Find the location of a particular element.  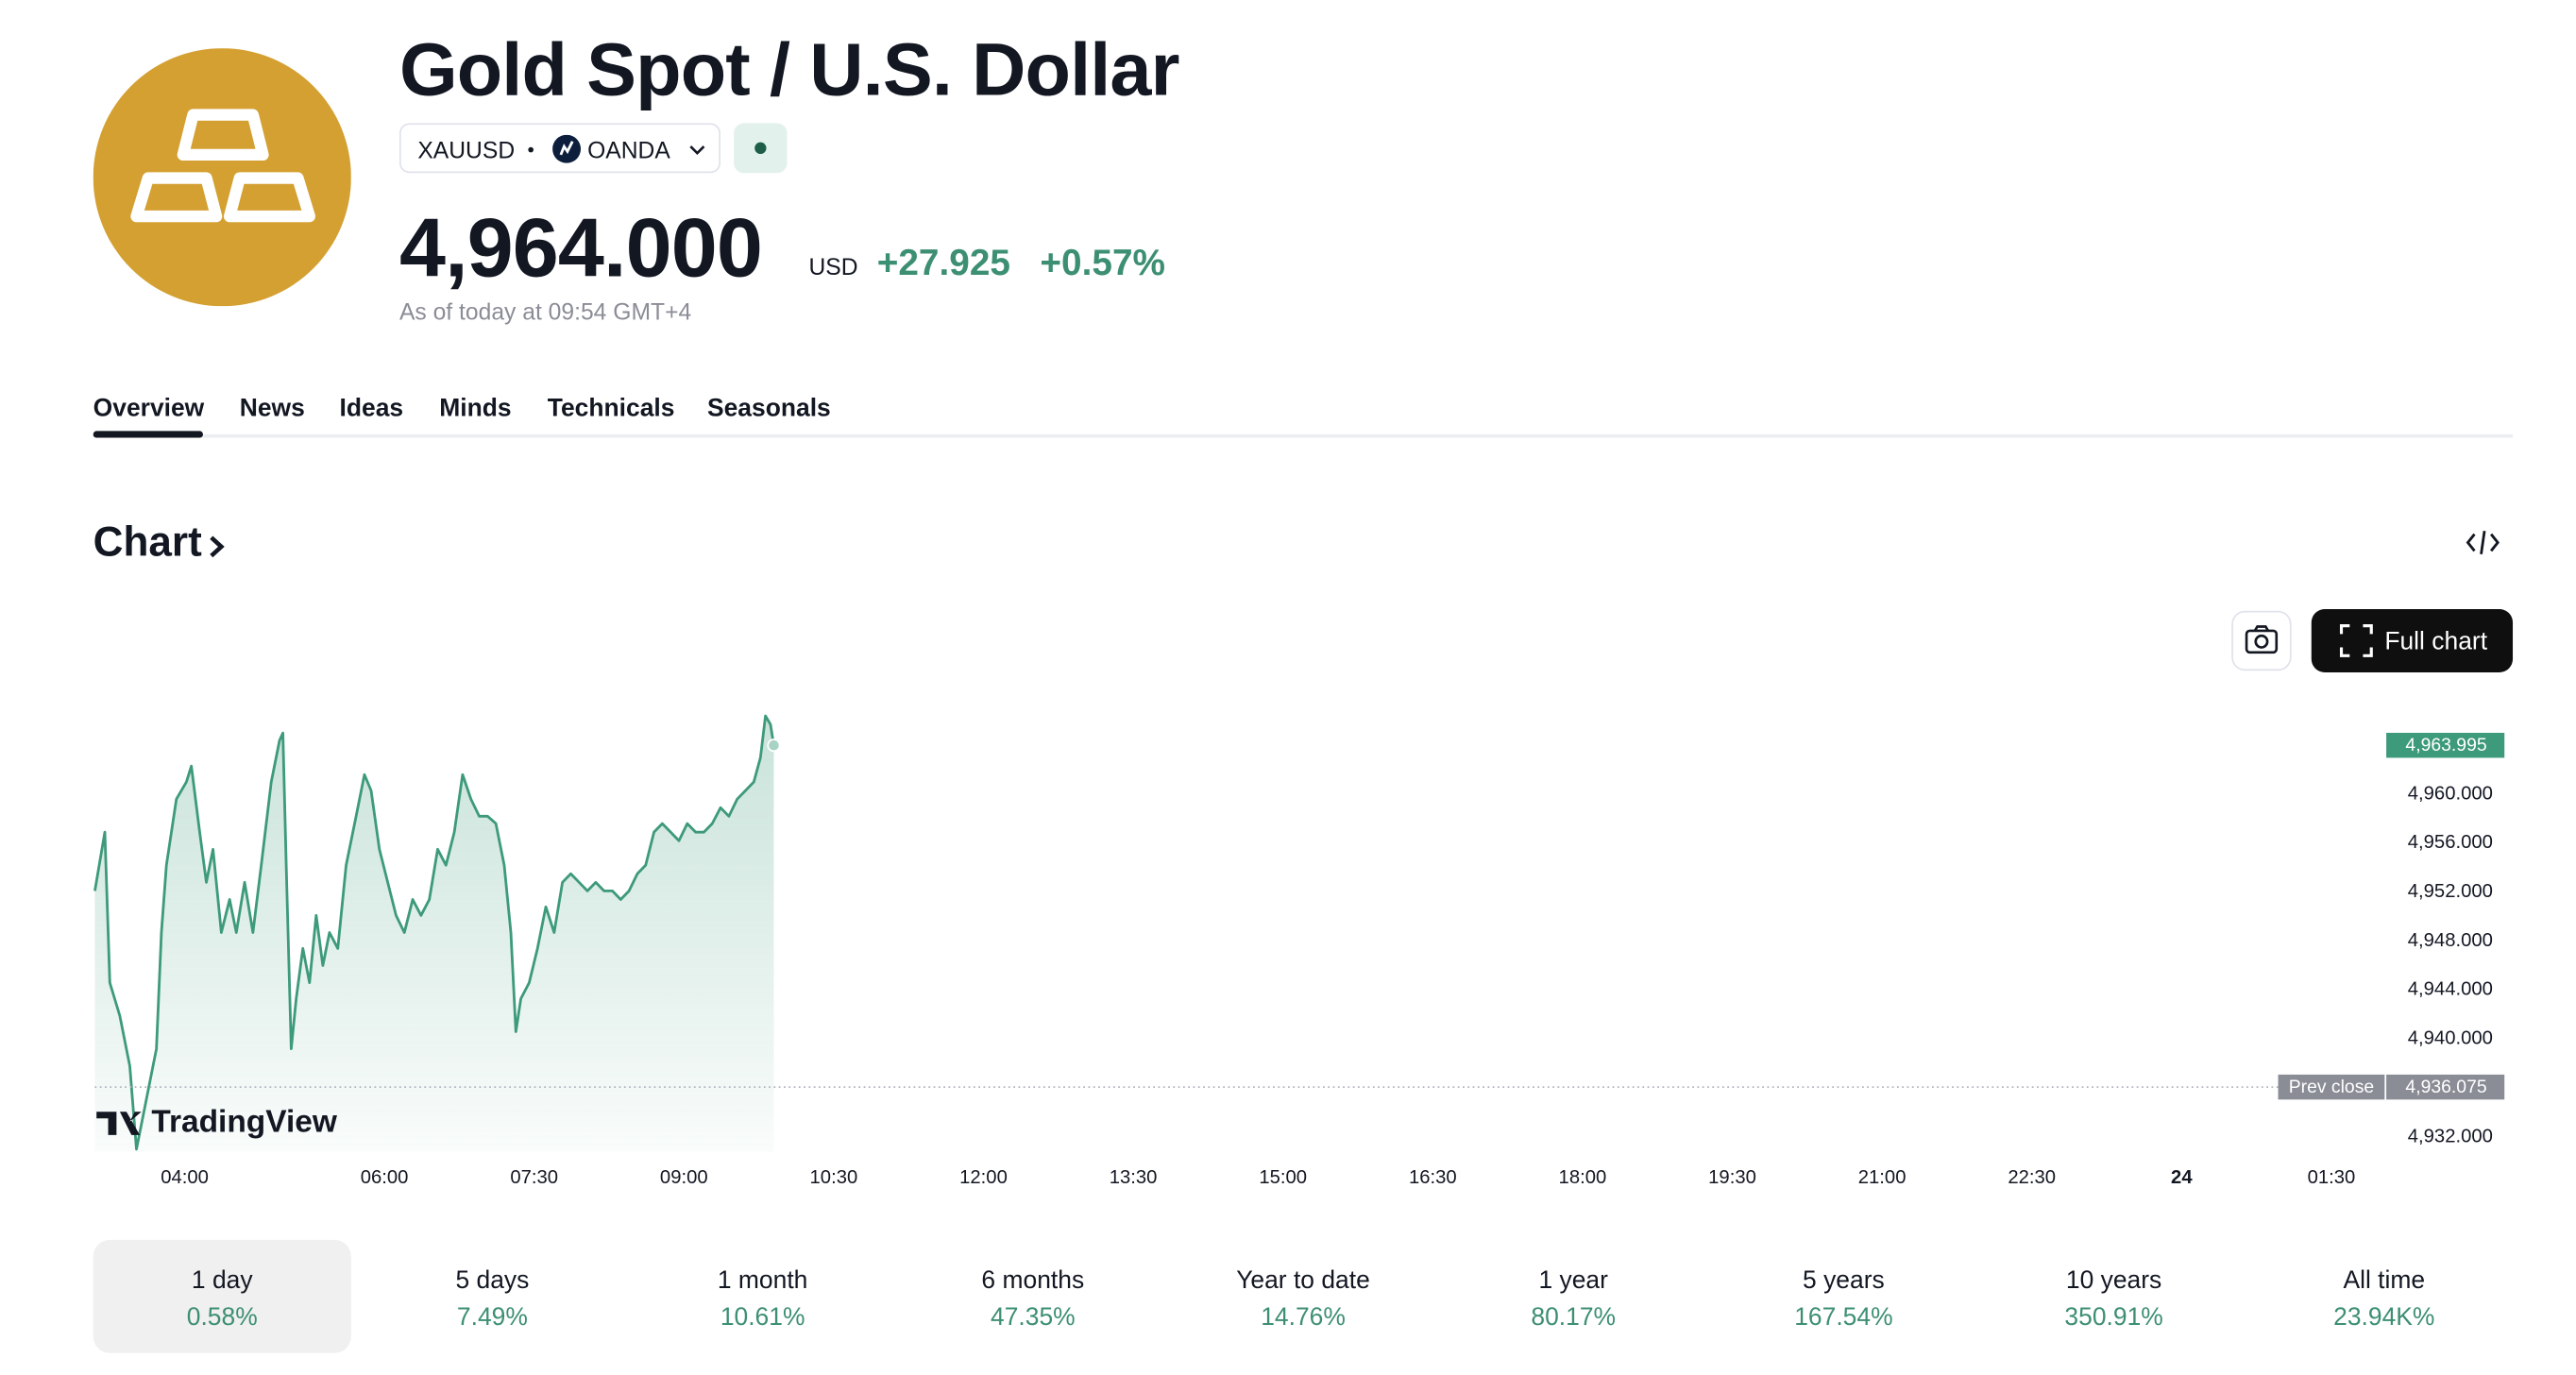

tab: Minds is located at coordinates (475, 408).